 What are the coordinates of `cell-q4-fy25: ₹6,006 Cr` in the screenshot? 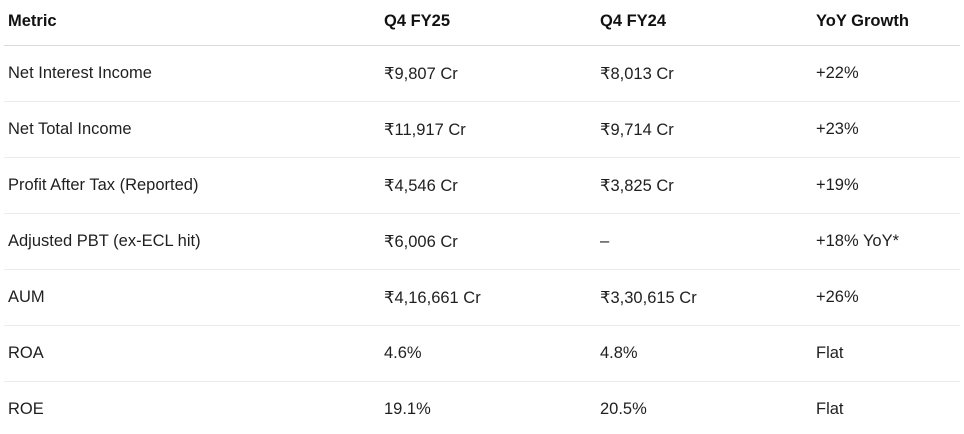 It's located at (488, 241).